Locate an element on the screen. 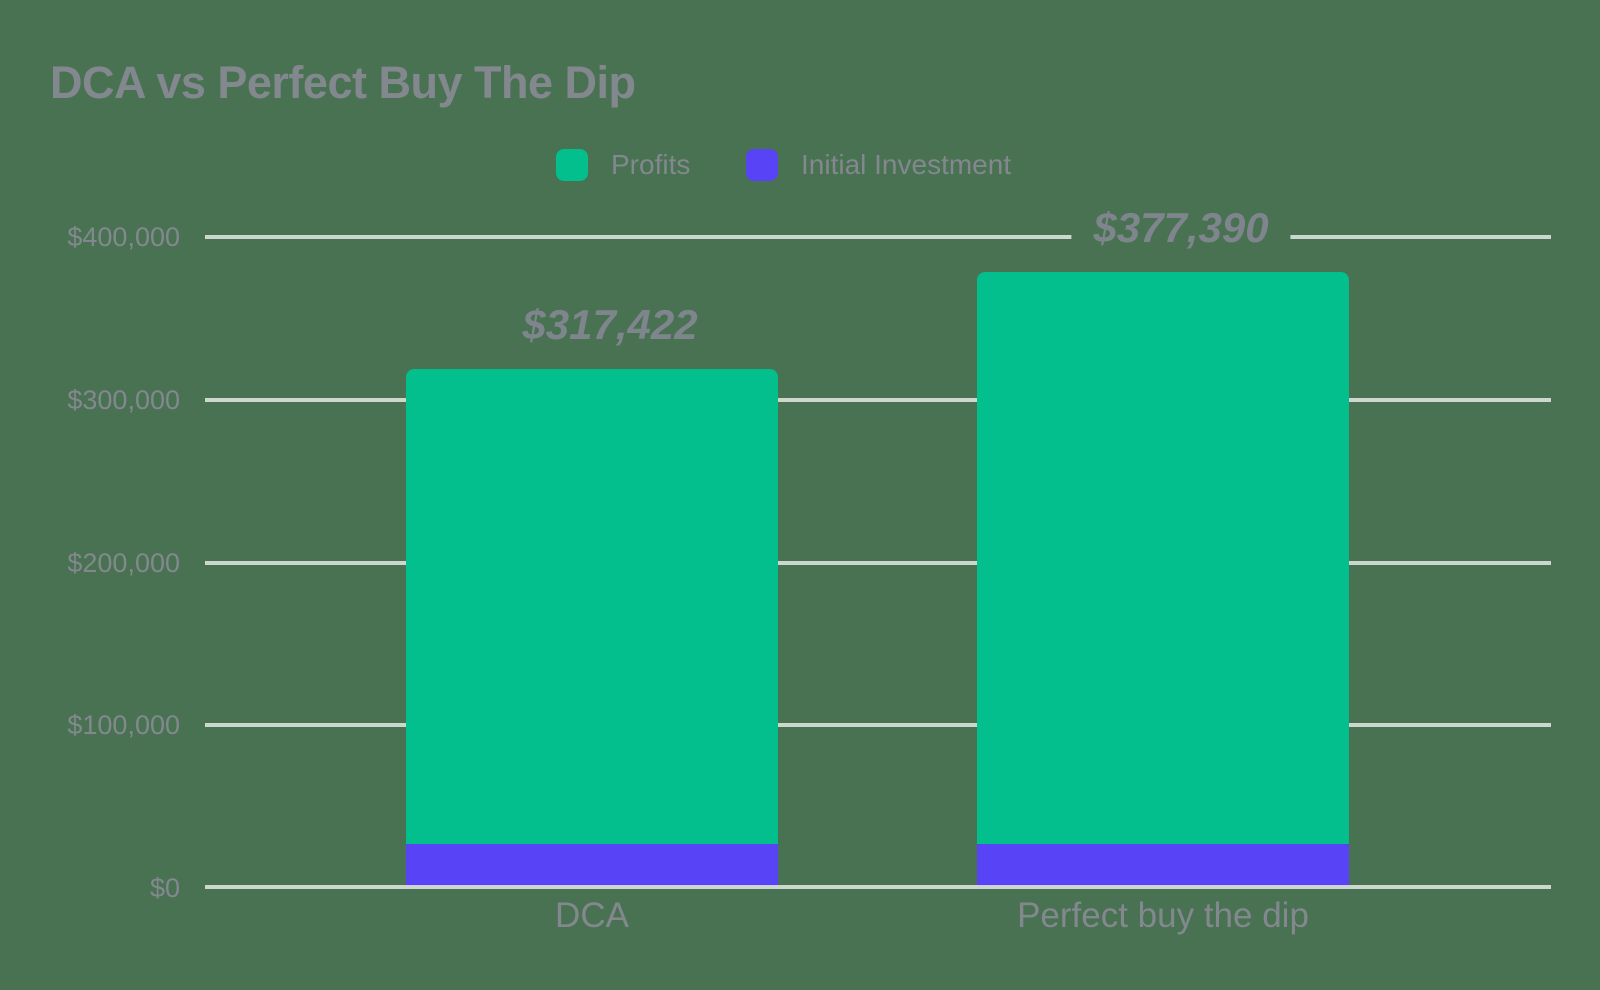 The width and height of the screenshot is (1600, 990). bar-total-label: $377,390 is located at coordinates (1181, 227).